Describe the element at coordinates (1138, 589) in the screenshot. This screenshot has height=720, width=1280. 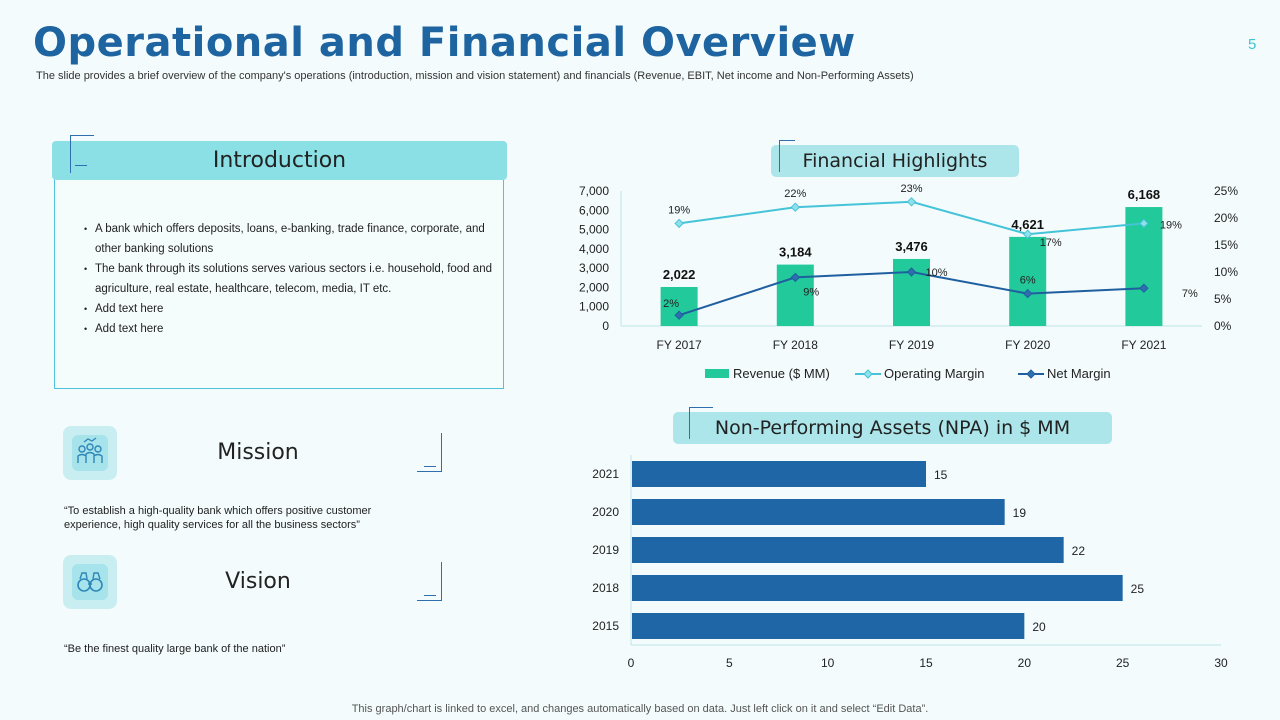
I see `npa-data-label: 25` at that location.